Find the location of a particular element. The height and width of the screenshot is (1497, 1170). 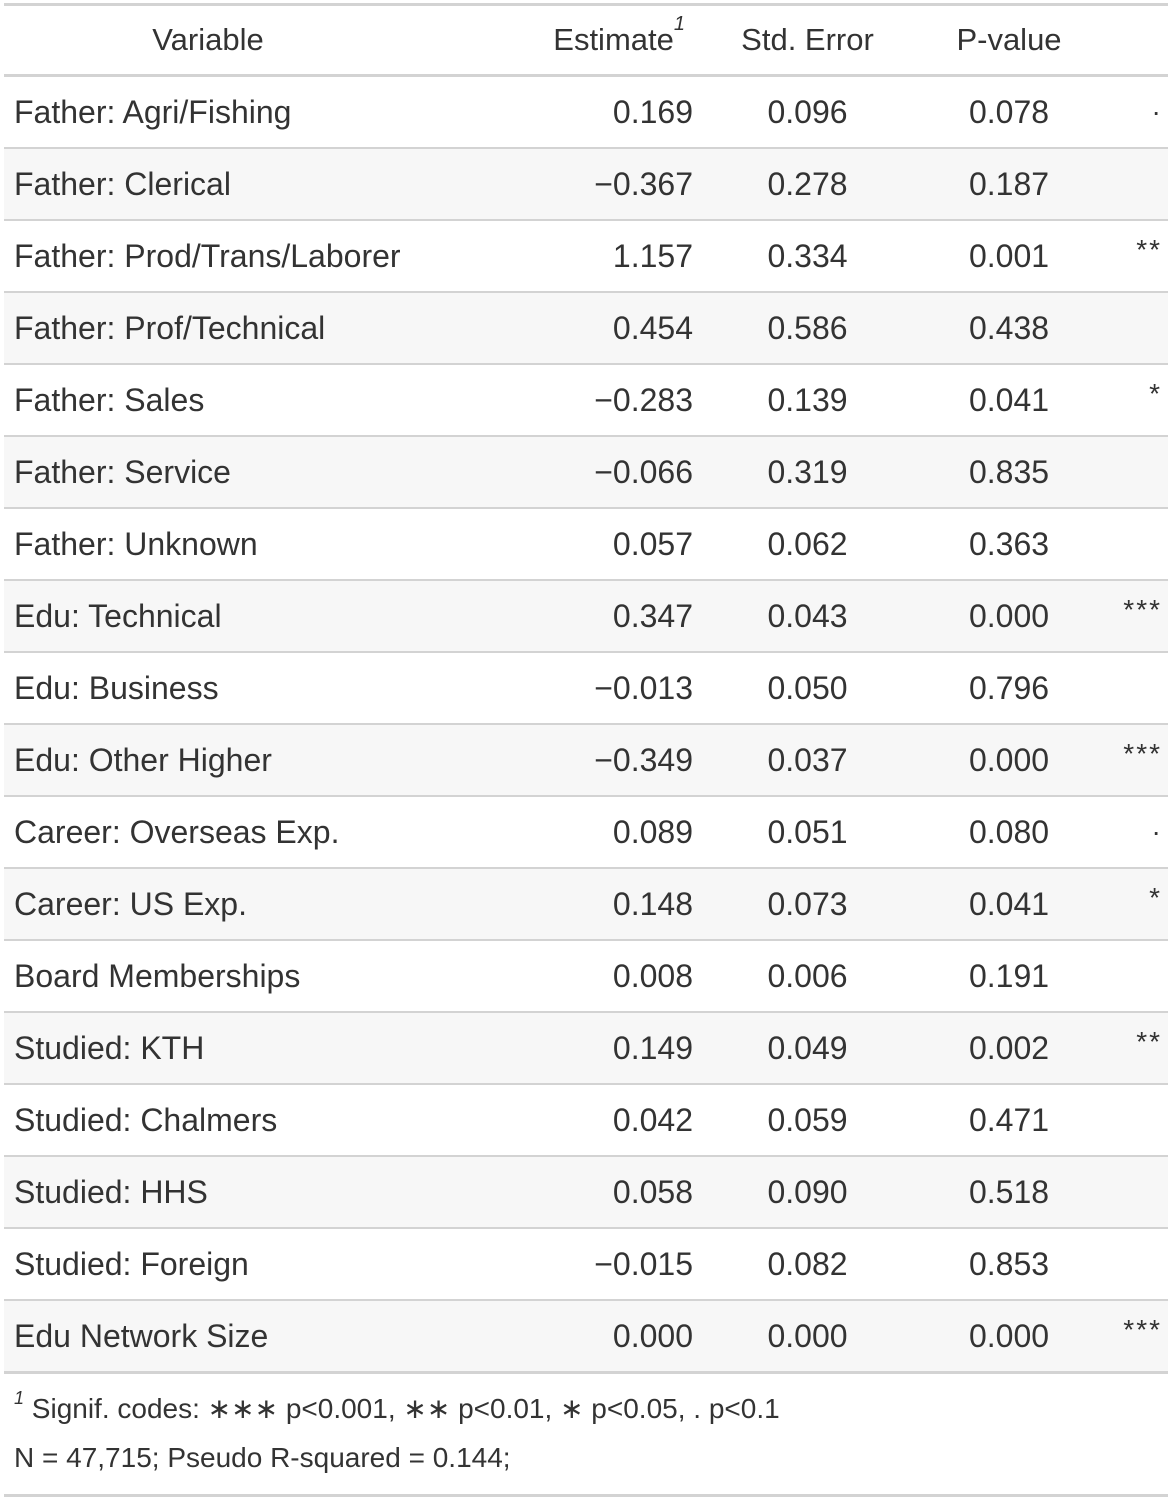

table-row: Career: US Exp. 0.148 0.073 0.041 * is located at coordinates (586, 903).